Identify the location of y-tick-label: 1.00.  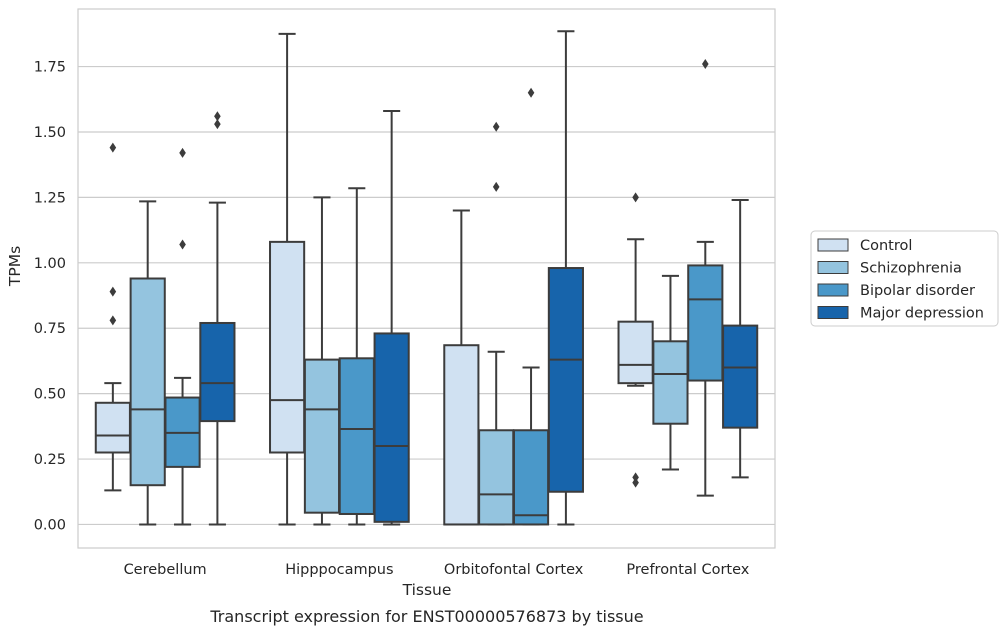
(50, 264).